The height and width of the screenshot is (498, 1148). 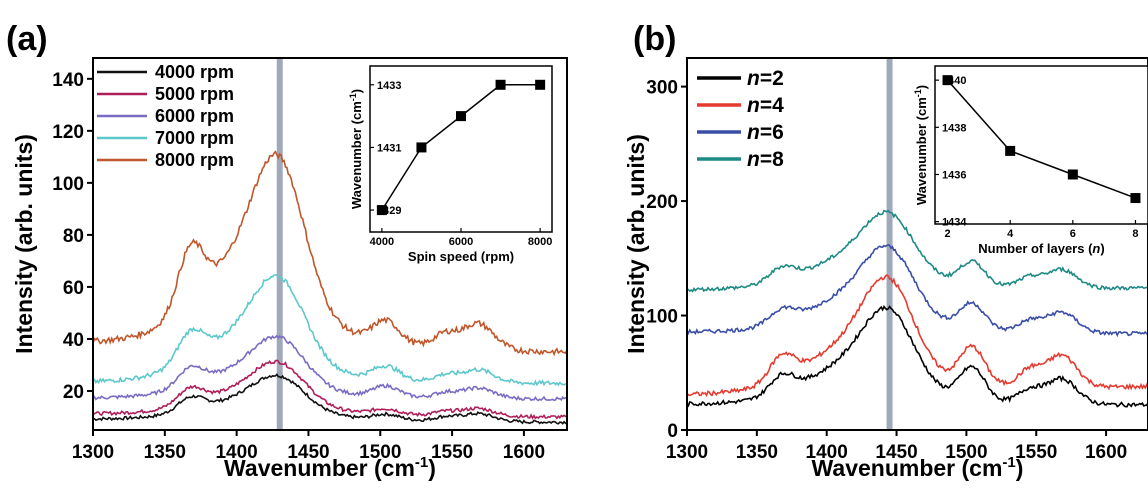 What do you see at coordinates (772, 105) in the screenshot?
I see `legend-label-value: =4` at bounding box center [772, 105].